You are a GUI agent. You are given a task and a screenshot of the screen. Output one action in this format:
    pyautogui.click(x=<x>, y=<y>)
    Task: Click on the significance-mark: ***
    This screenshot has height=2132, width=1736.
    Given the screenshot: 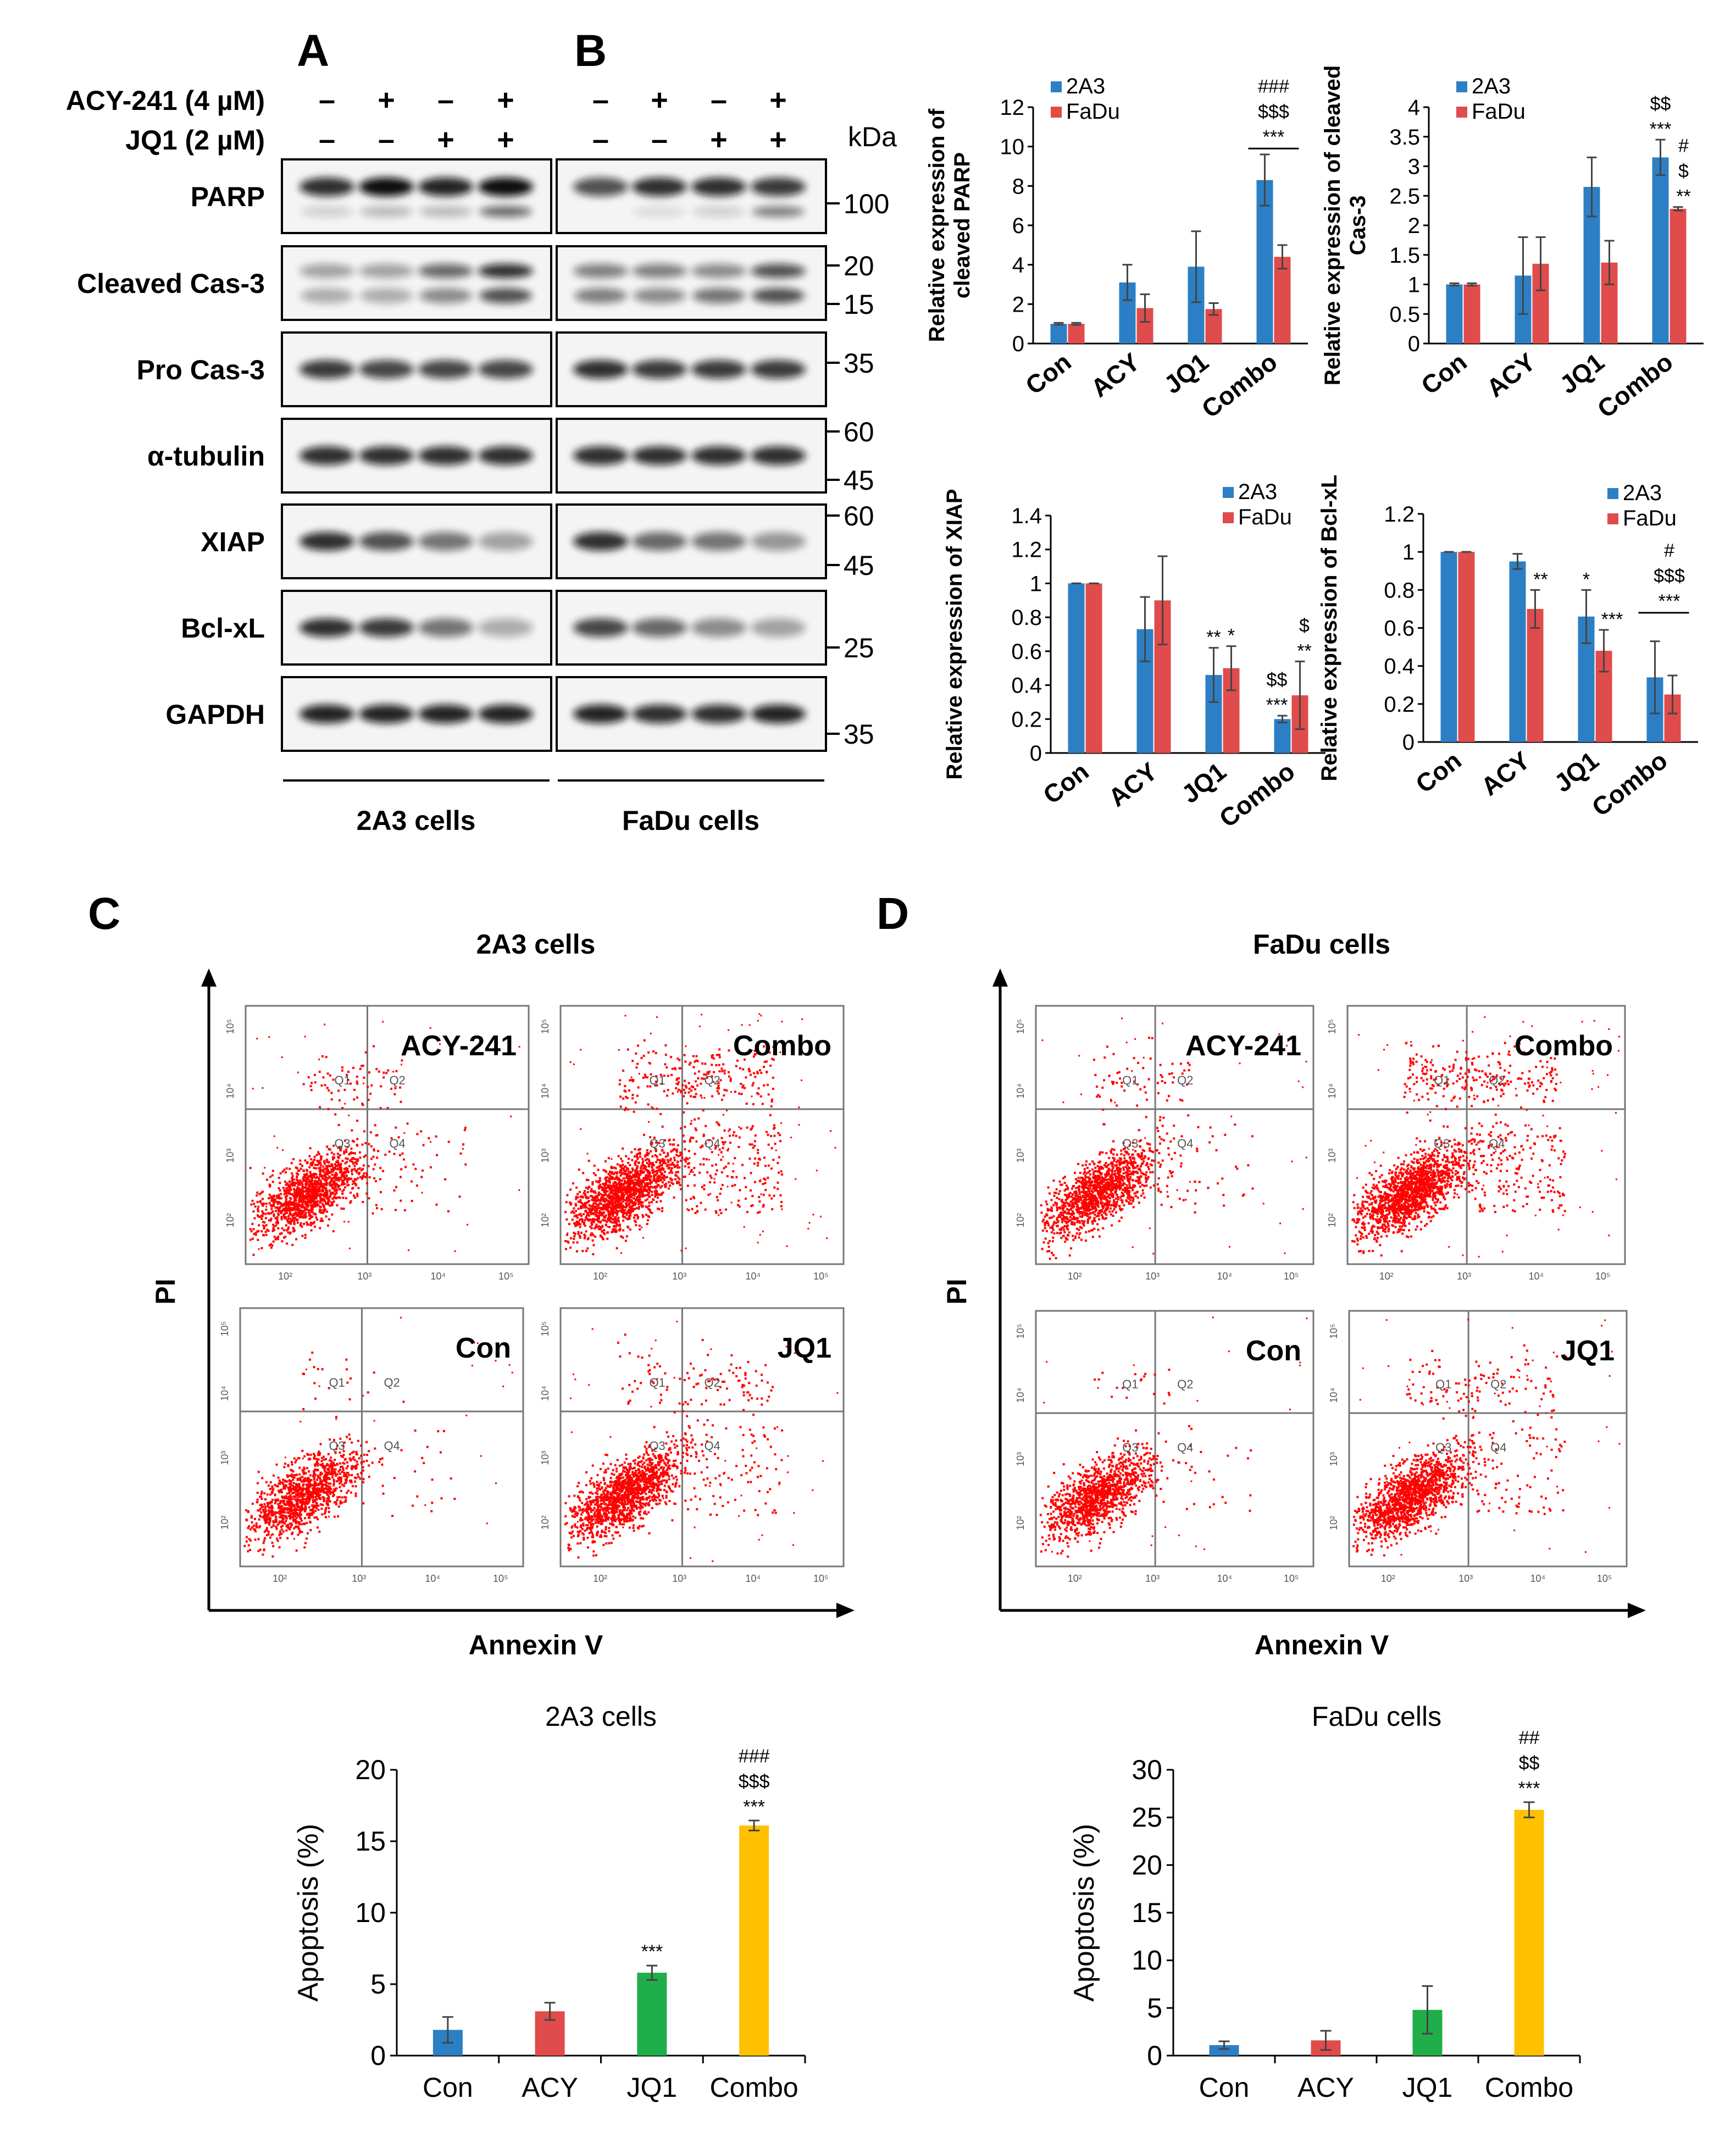 What is the action you would take?
    pyautogui.click(x=1274, y=136)
    